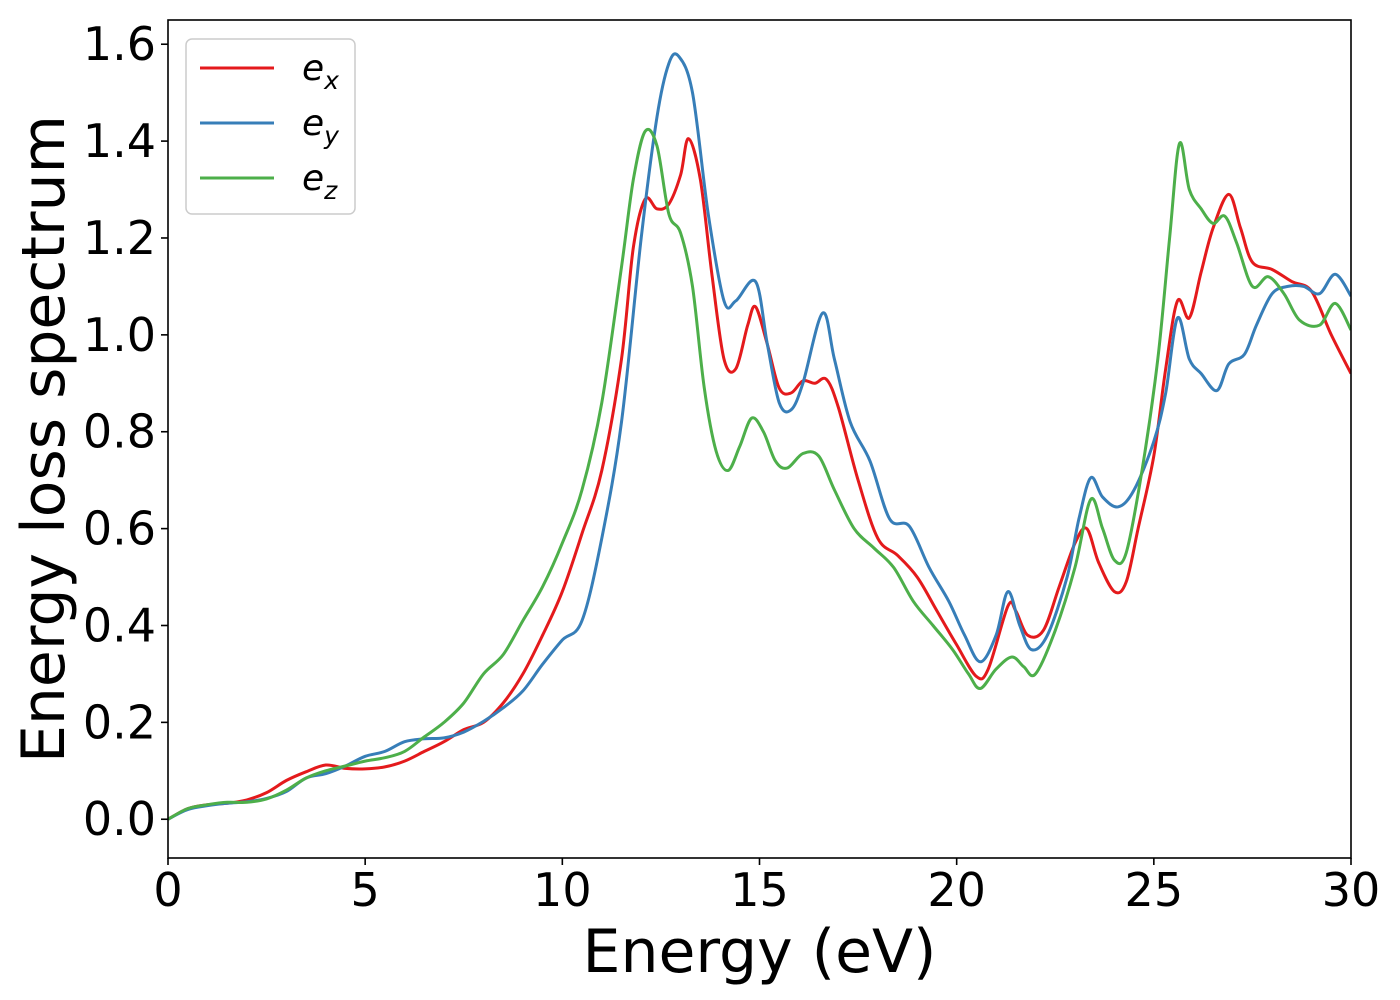 The height and width of the screenshot is (1000, 1400). I want to click on y-tick-label: 0.8, so click(119, 432).